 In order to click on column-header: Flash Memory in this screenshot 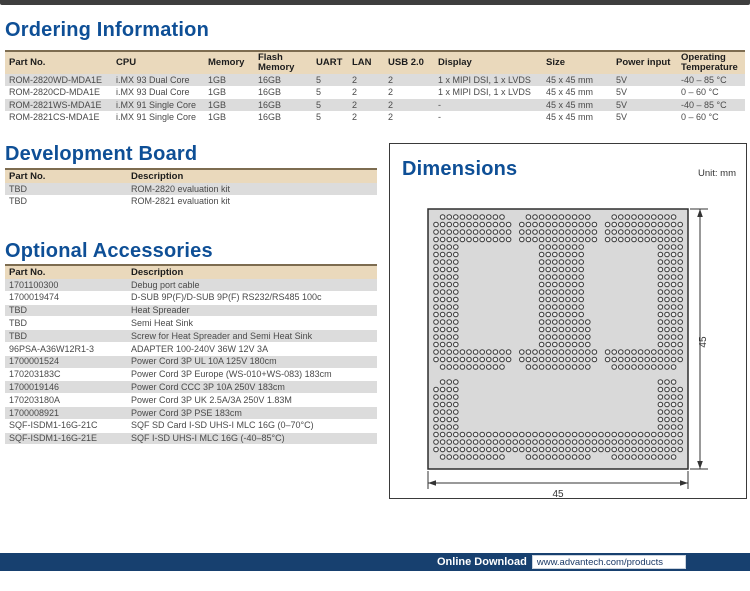, I will do `click(276, 62)`.